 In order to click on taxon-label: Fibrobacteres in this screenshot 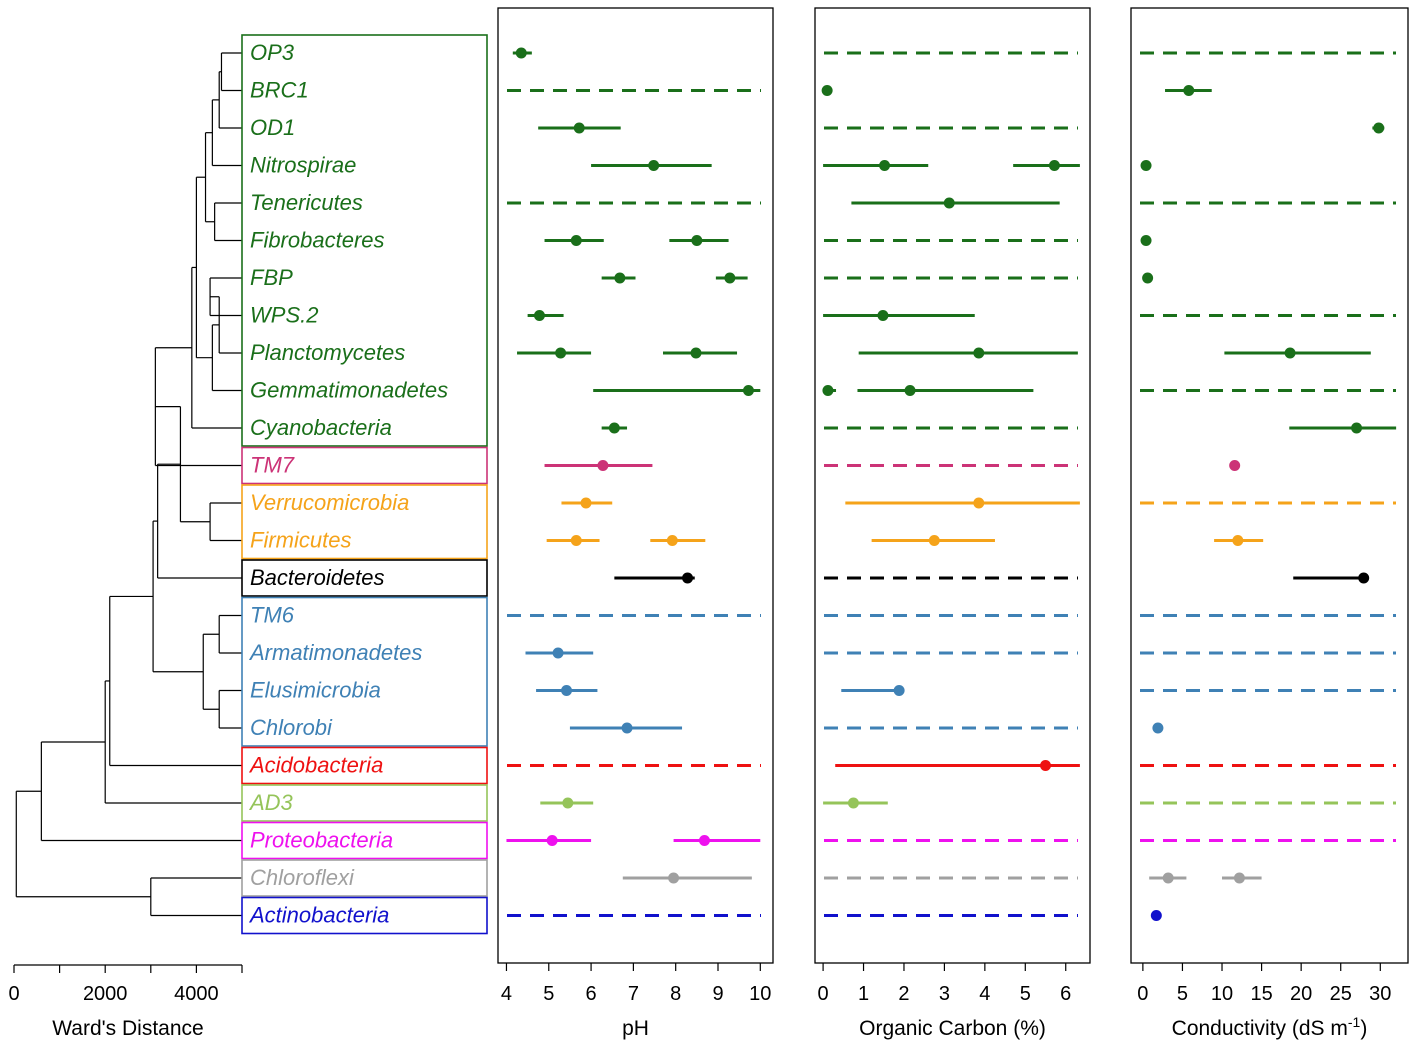, I will do `click(317, 240)`.